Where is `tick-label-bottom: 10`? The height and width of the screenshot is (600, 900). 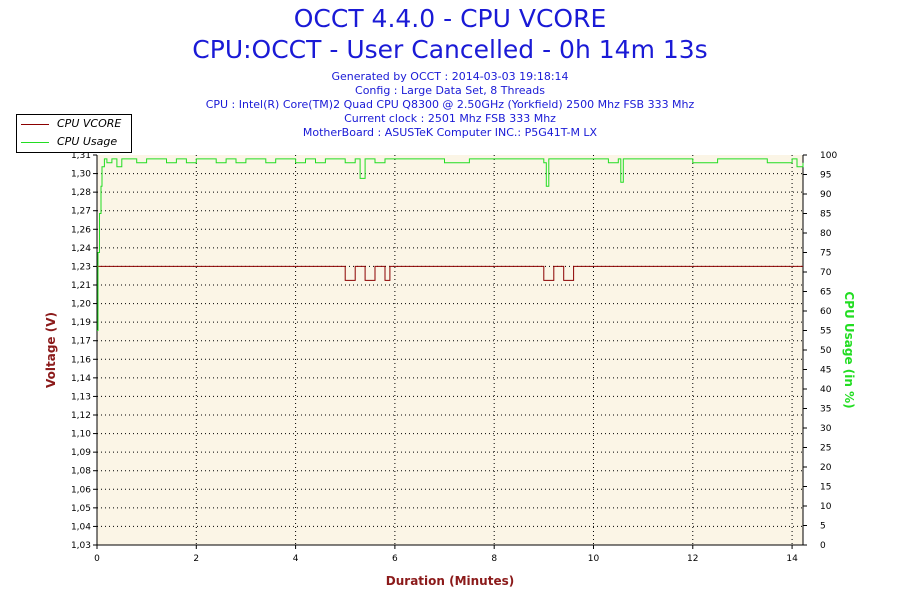 tick-label-bottom: 10 is located at coordinates (594, 559).